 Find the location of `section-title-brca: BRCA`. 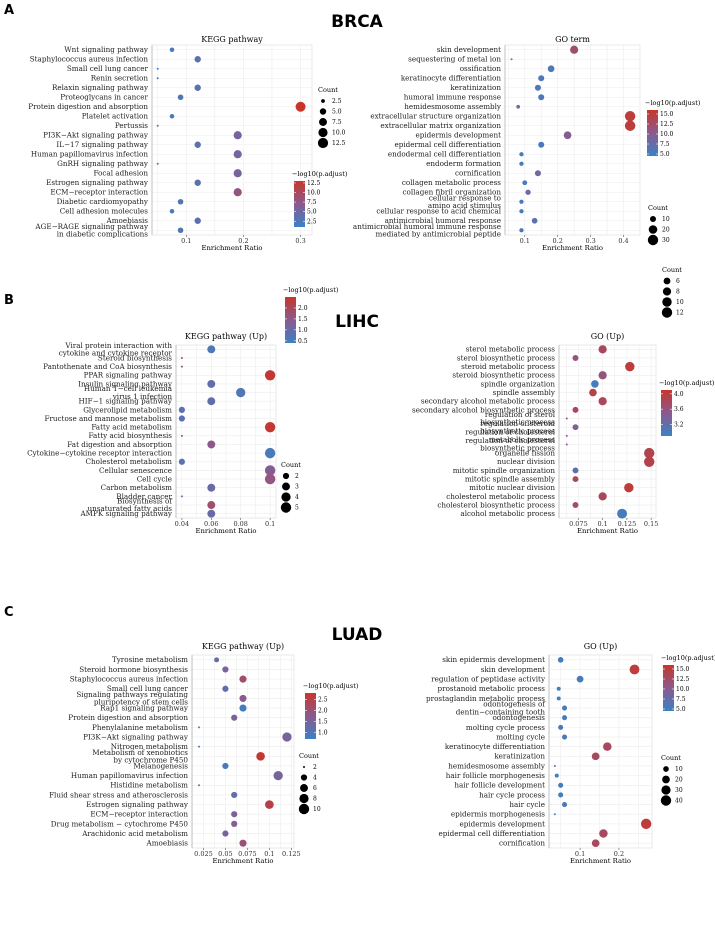

section-title-brca: BRCA is located at coordinates (357, 22).